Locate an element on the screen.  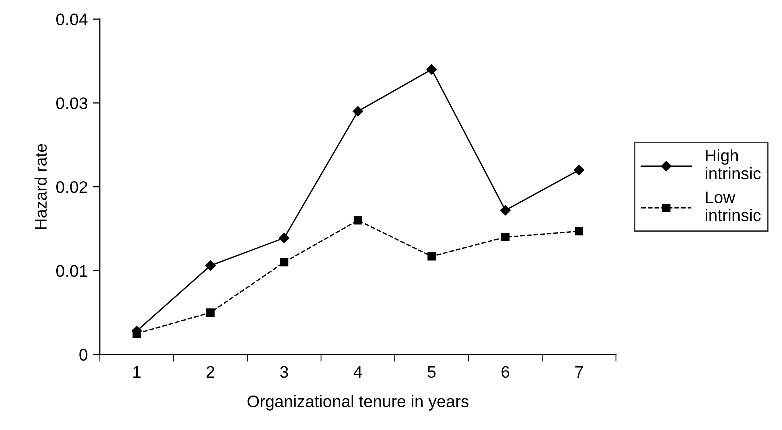
y-axis-title: Hazard rate is located at coordinates (41, 187).